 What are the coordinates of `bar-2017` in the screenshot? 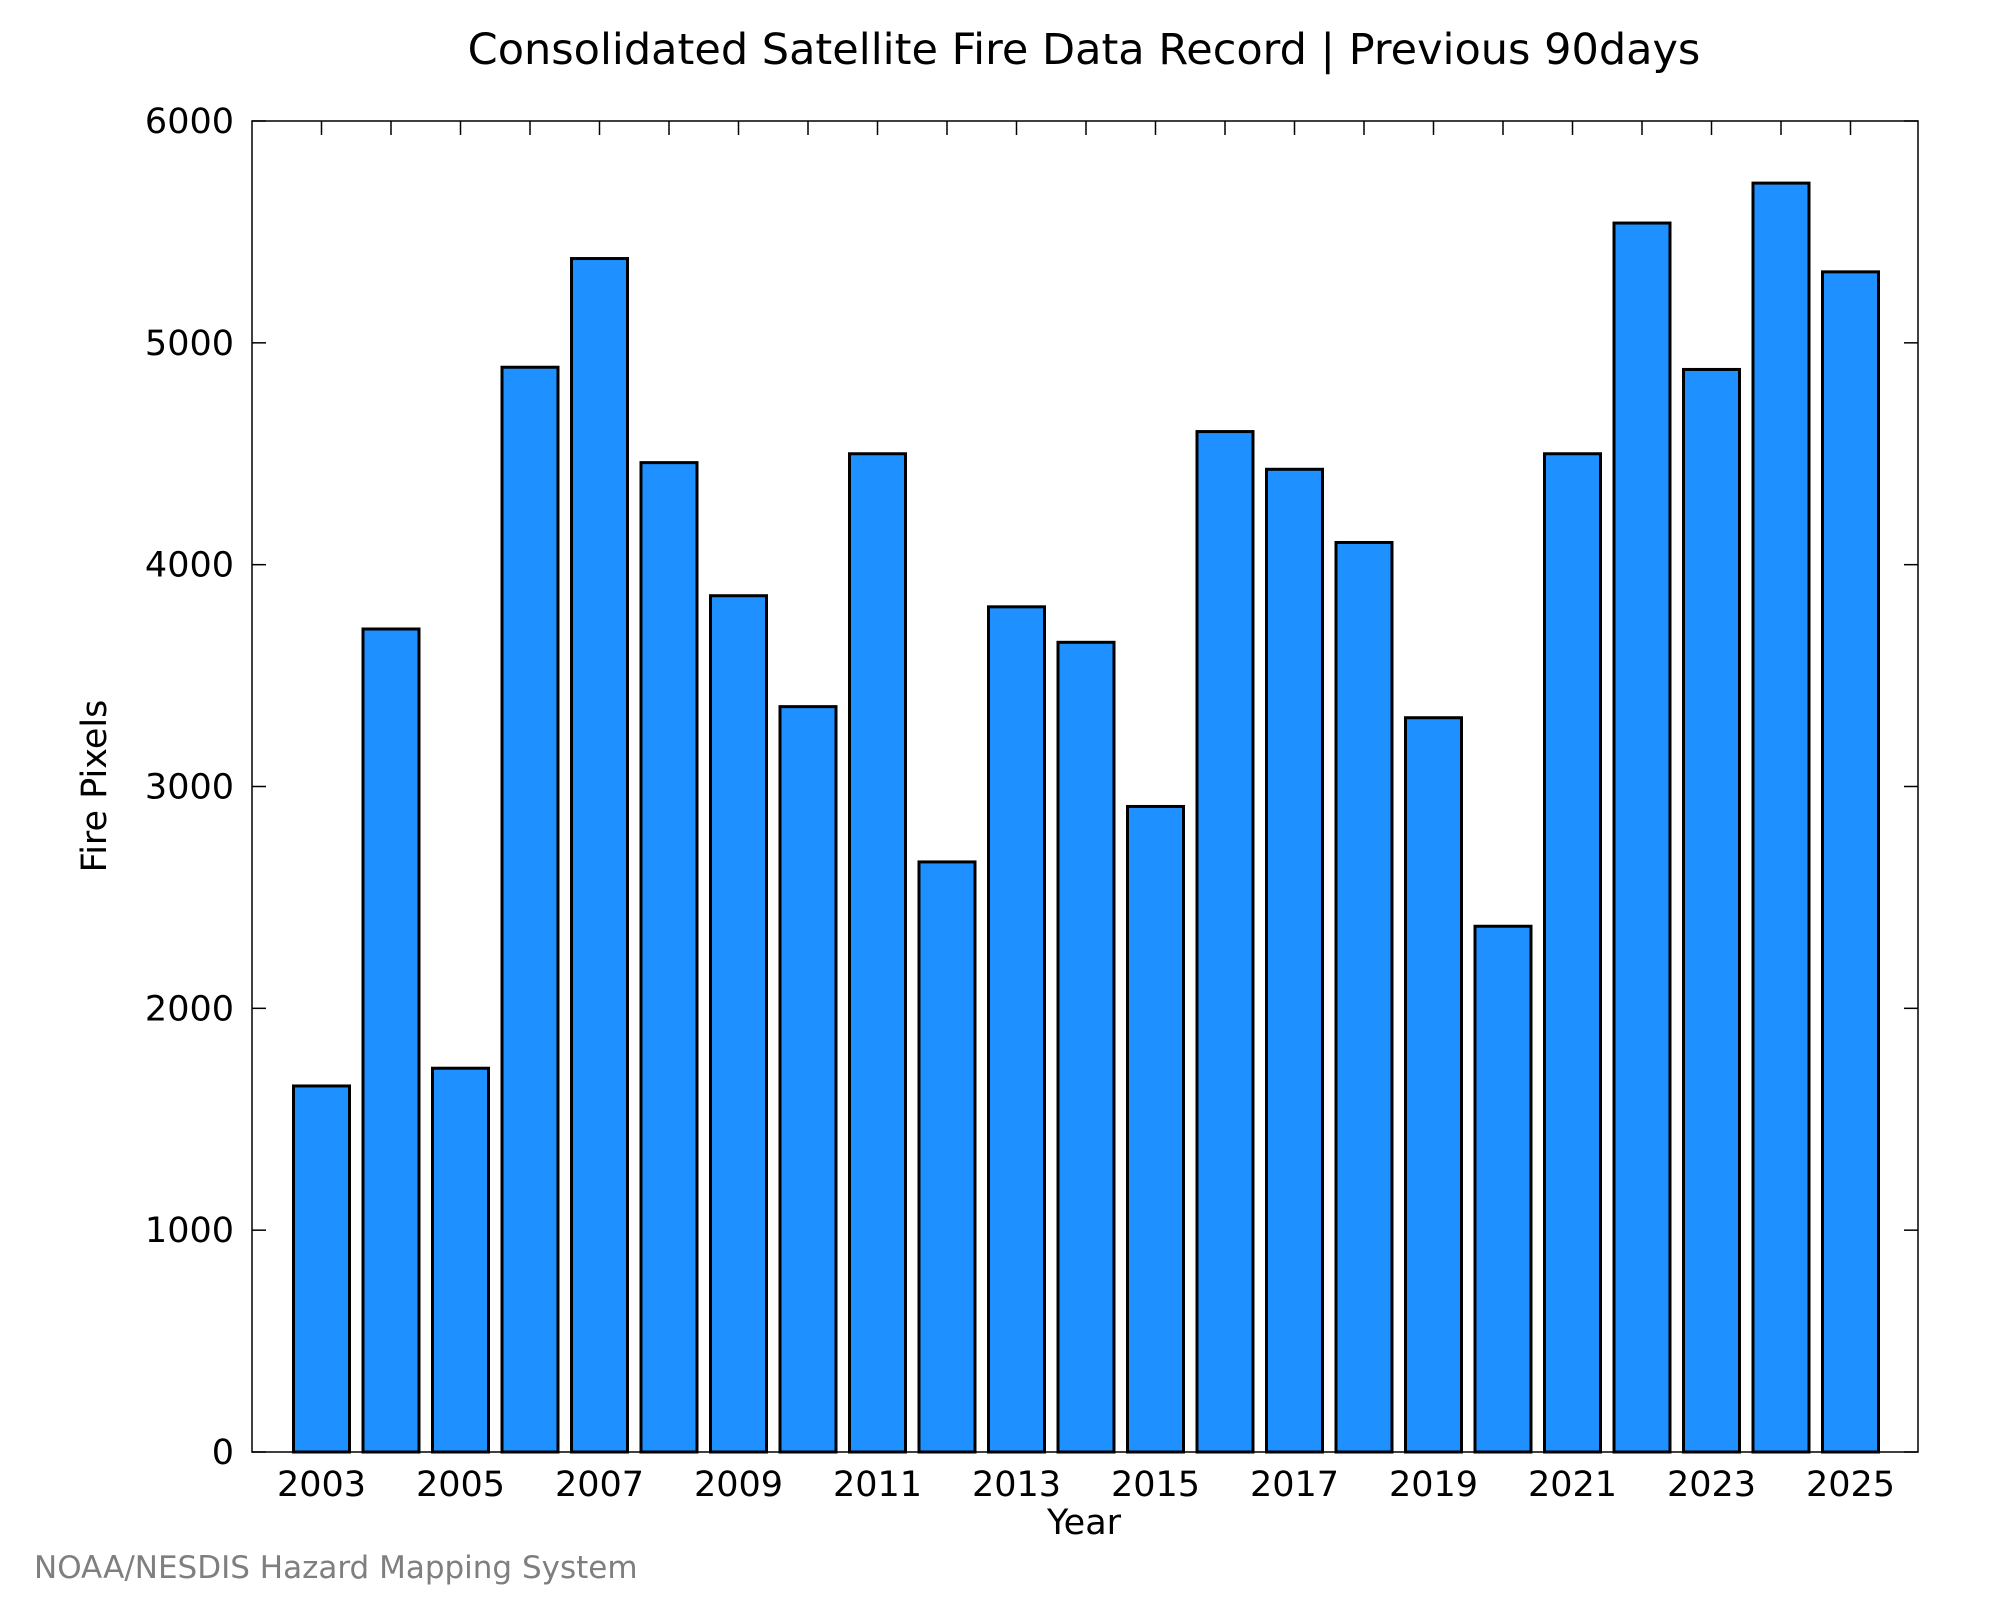 It's located at (1294, 960).